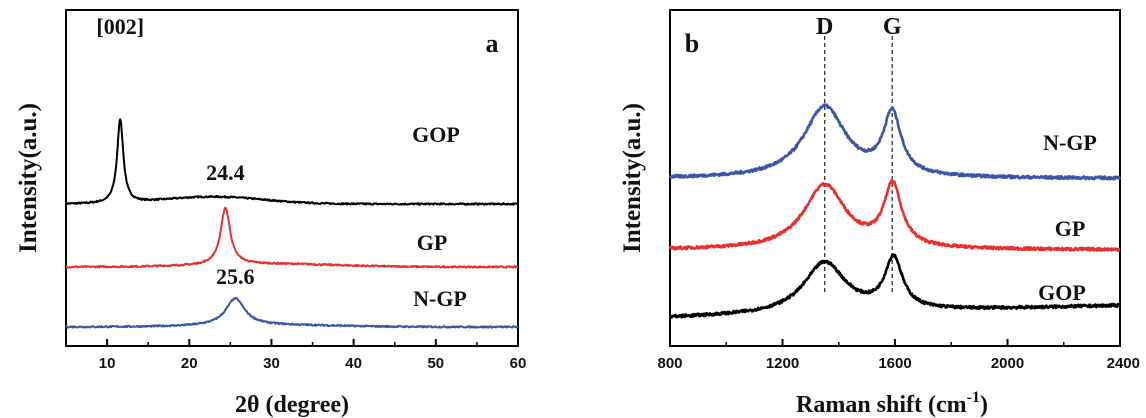 This screenshot has height=418, width=1146. Describe the element at coordinates (892, 27) in the screenshot. I see `raman-ref-label-g: G` at that location.